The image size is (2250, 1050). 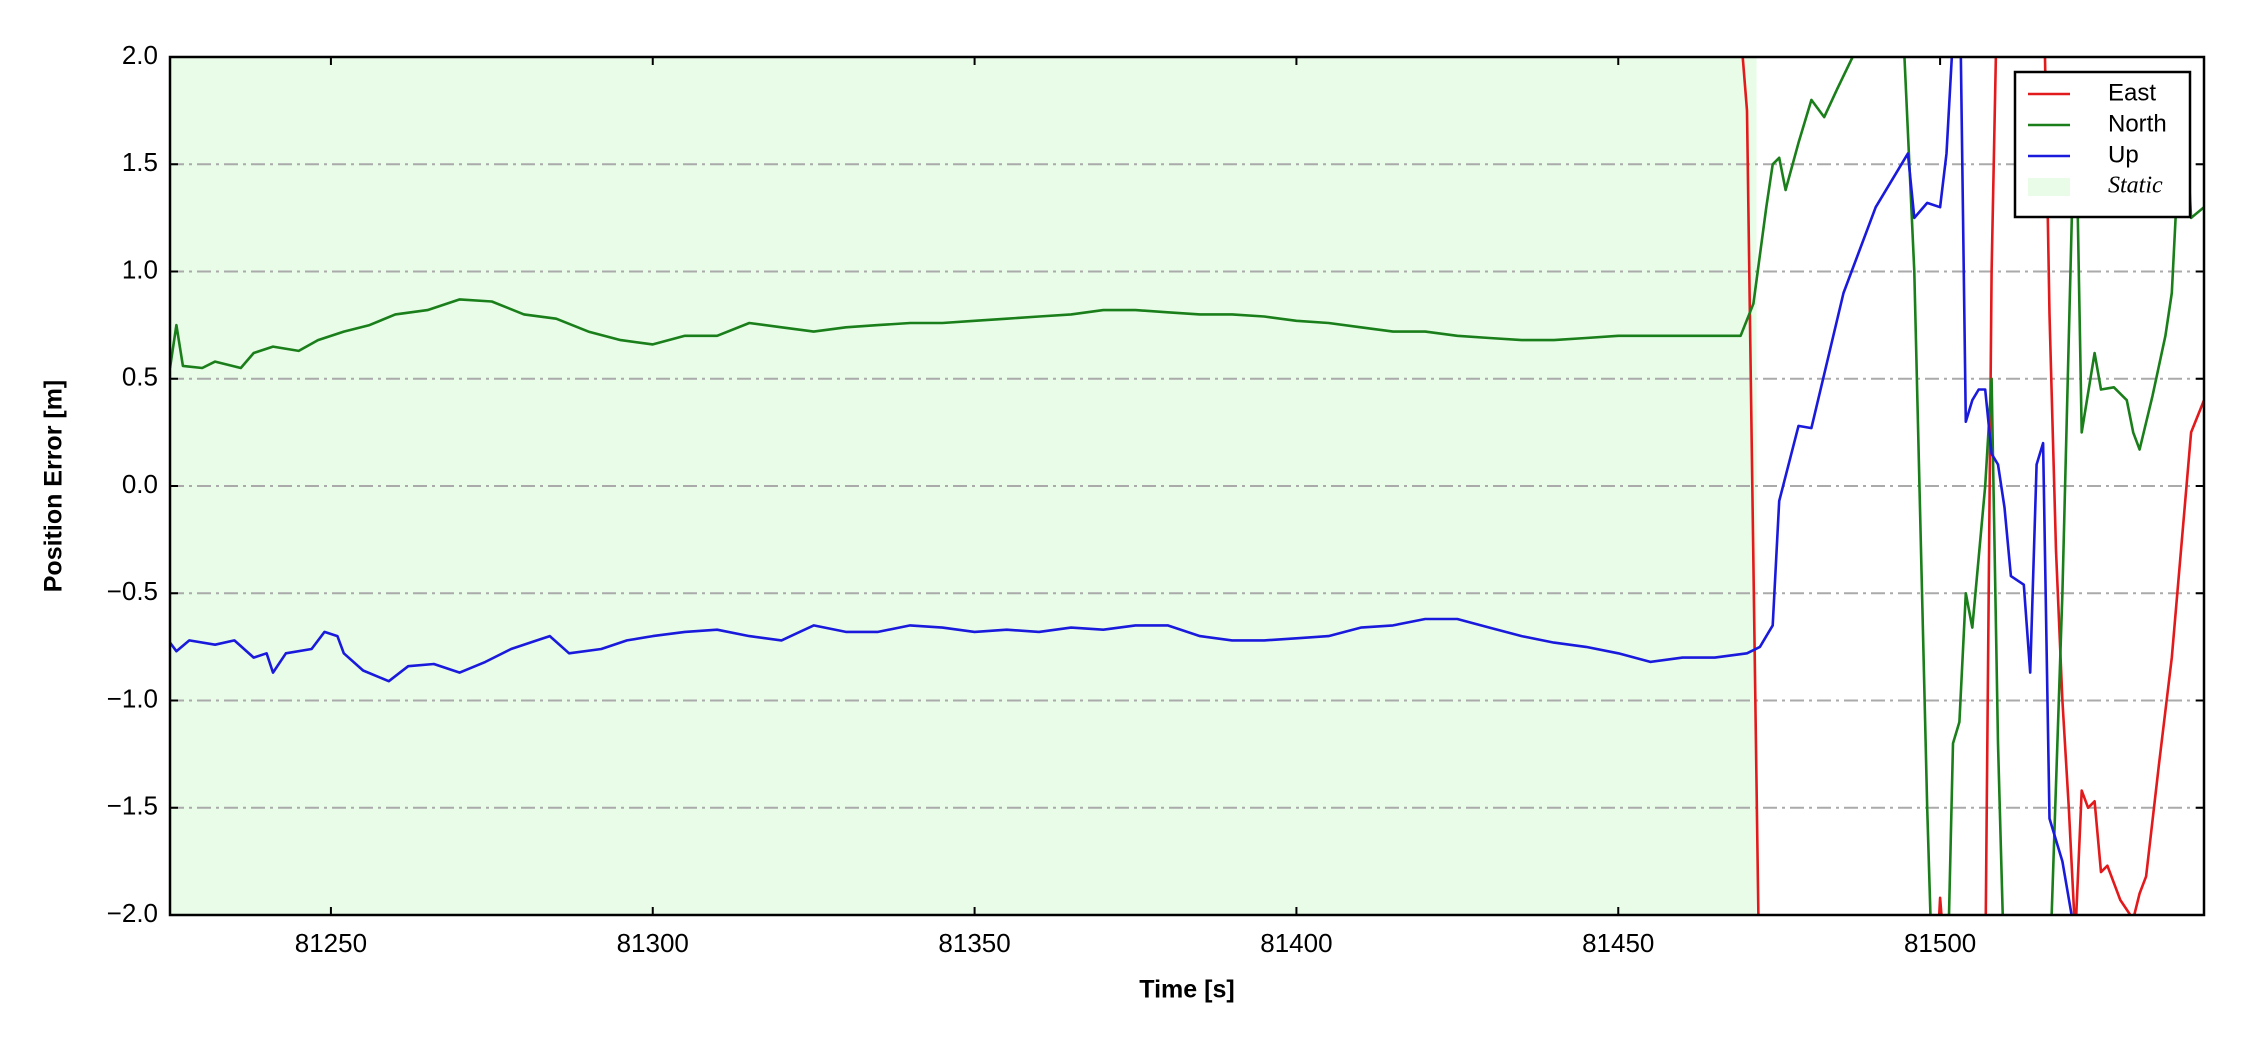 I want to click on y-tick-label: 2.0, so click(x=140, y=55).